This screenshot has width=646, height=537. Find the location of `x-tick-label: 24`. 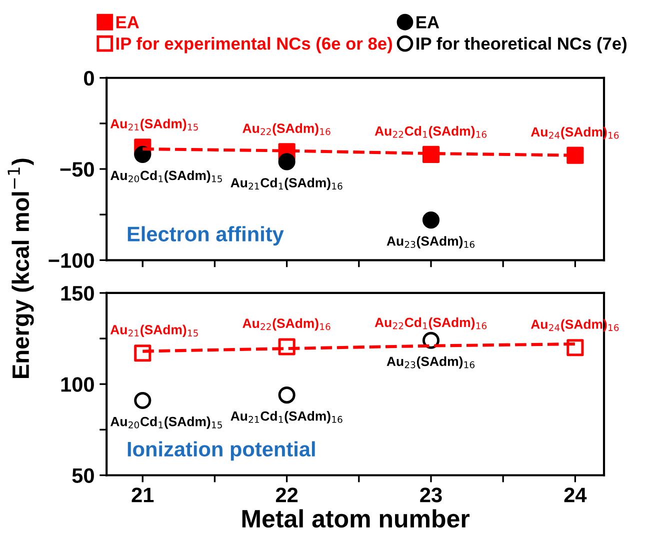

x-tick-label: 24 is located at coordinates (575, 495).